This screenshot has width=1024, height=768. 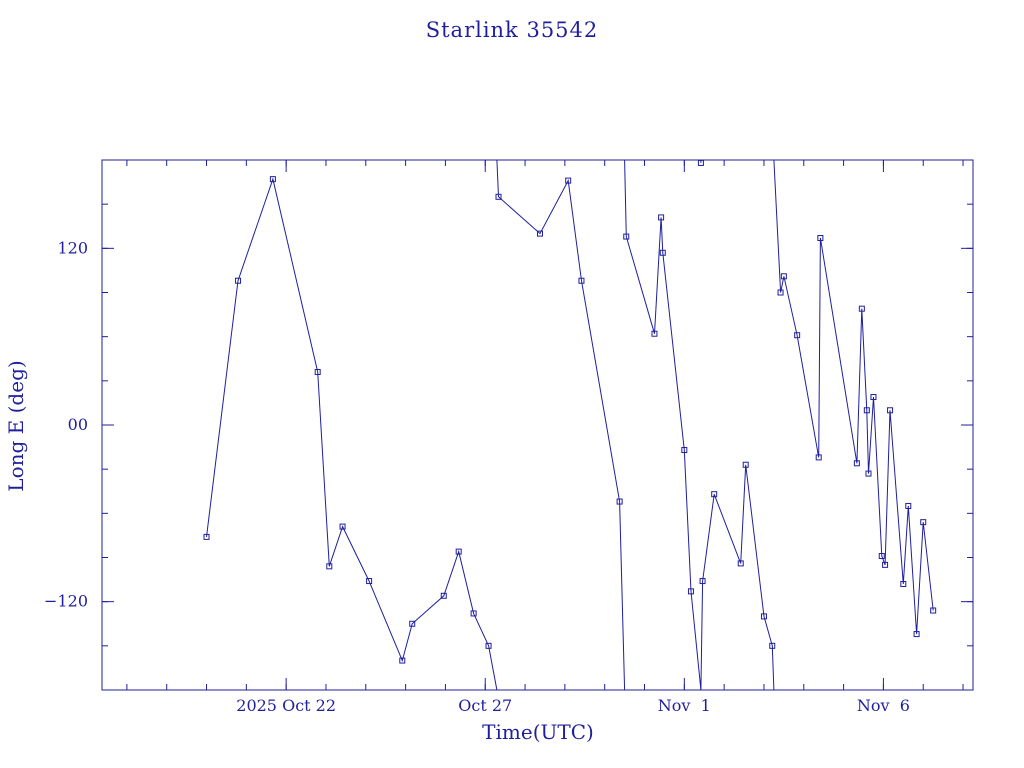 I want to click on y-tick-label: −120, so click(x=66, y=601).